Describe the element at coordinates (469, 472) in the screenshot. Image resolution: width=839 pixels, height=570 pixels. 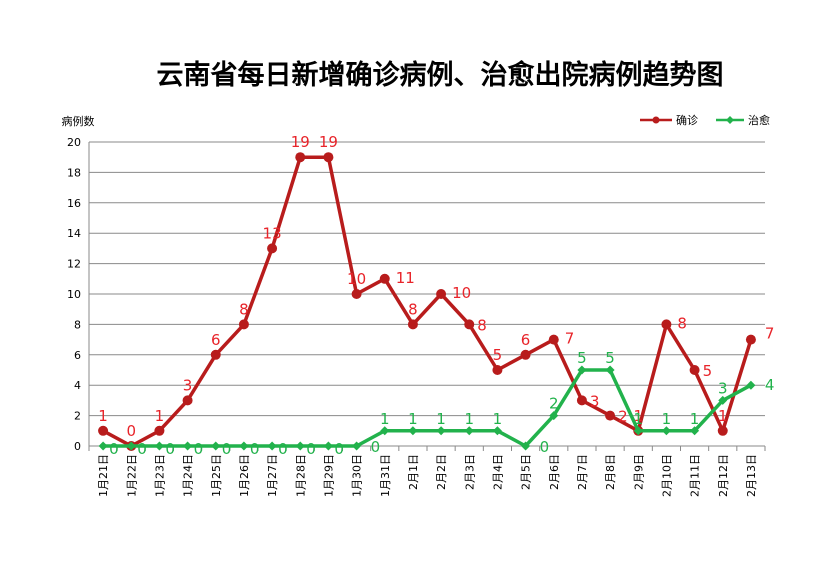
I see `x-tick-label: 2月3日` at that location.